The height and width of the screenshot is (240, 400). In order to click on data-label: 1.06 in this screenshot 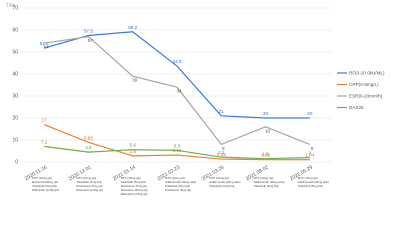, I will do `click(265, 155)`.